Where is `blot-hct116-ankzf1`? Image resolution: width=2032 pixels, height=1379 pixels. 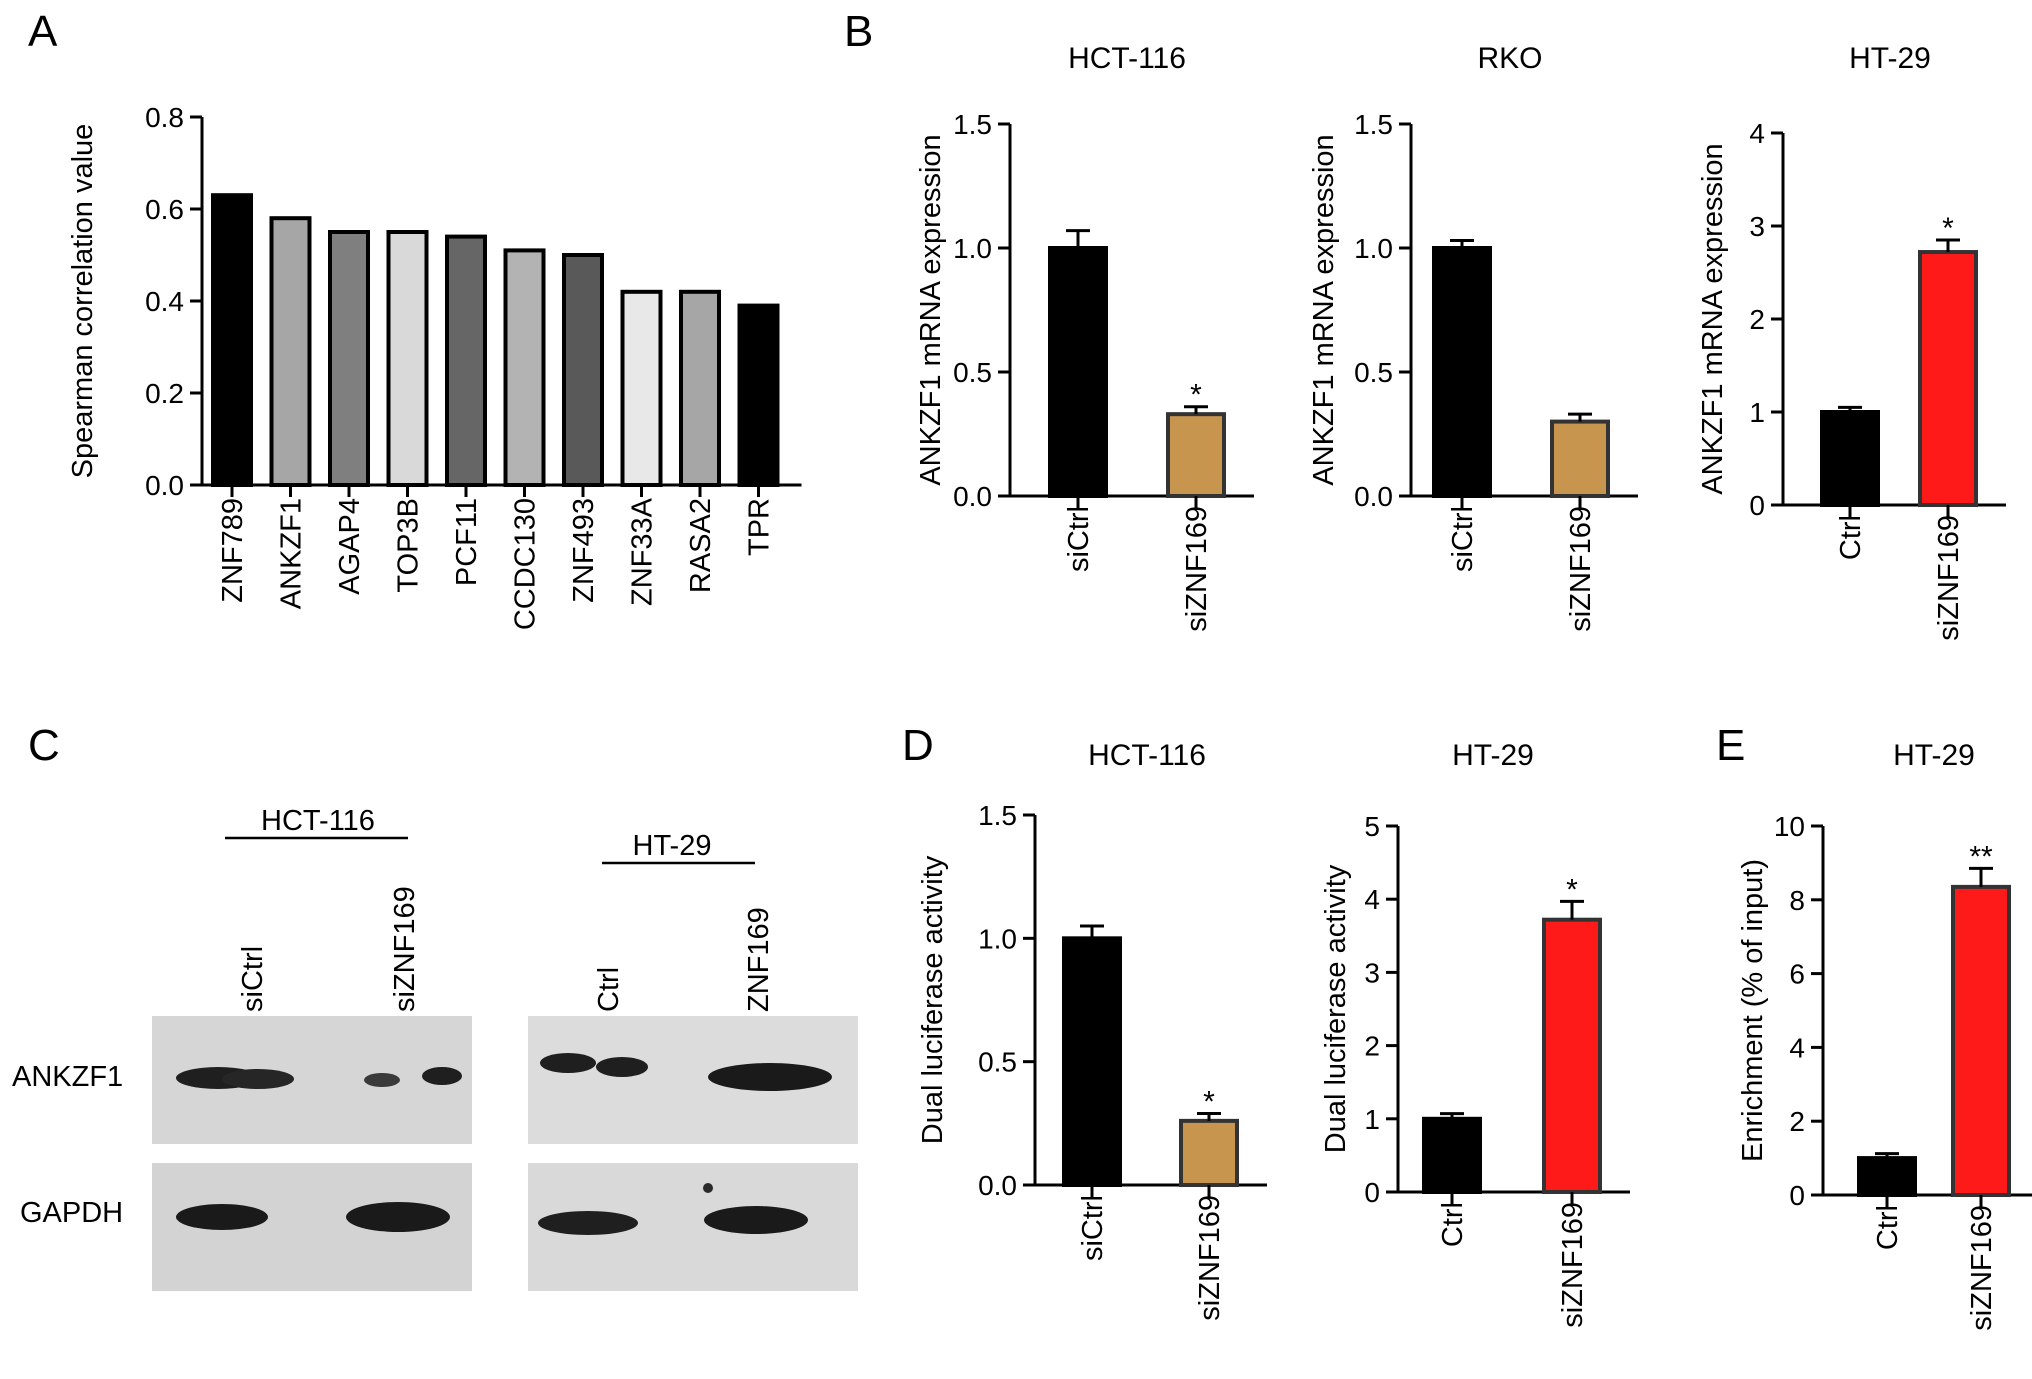
blot-hct116-ankzf1 is located at coordinates (312, 1080).